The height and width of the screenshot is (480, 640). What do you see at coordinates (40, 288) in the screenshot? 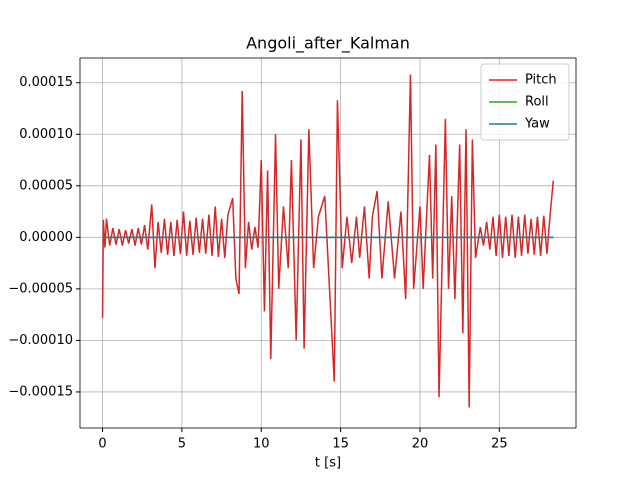
I see `y-tick-label: −0.00005` at bounding box center [40, 288].